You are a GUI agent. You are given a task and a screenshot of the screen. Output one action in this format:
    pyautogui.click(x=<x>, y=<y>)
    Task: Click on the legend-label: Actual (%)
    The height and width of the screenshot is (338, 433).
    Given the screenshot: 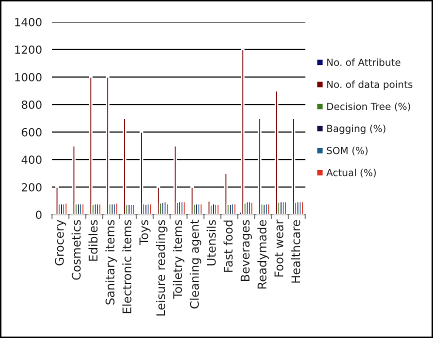 What is the action you would take?
    pyautogui.click(x=351, y=173)
    